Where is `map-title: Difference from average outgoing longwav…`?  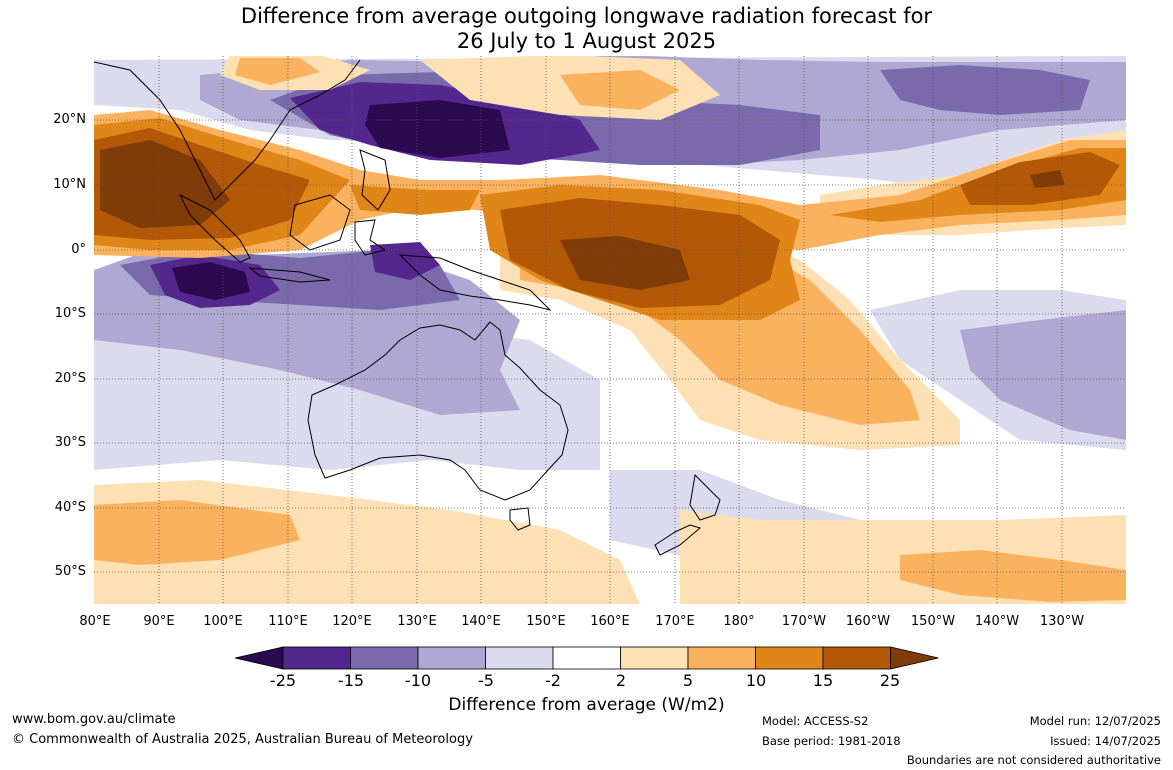
map-title: Difference from average outgoing longwav… is located at coordinates (586, 29).